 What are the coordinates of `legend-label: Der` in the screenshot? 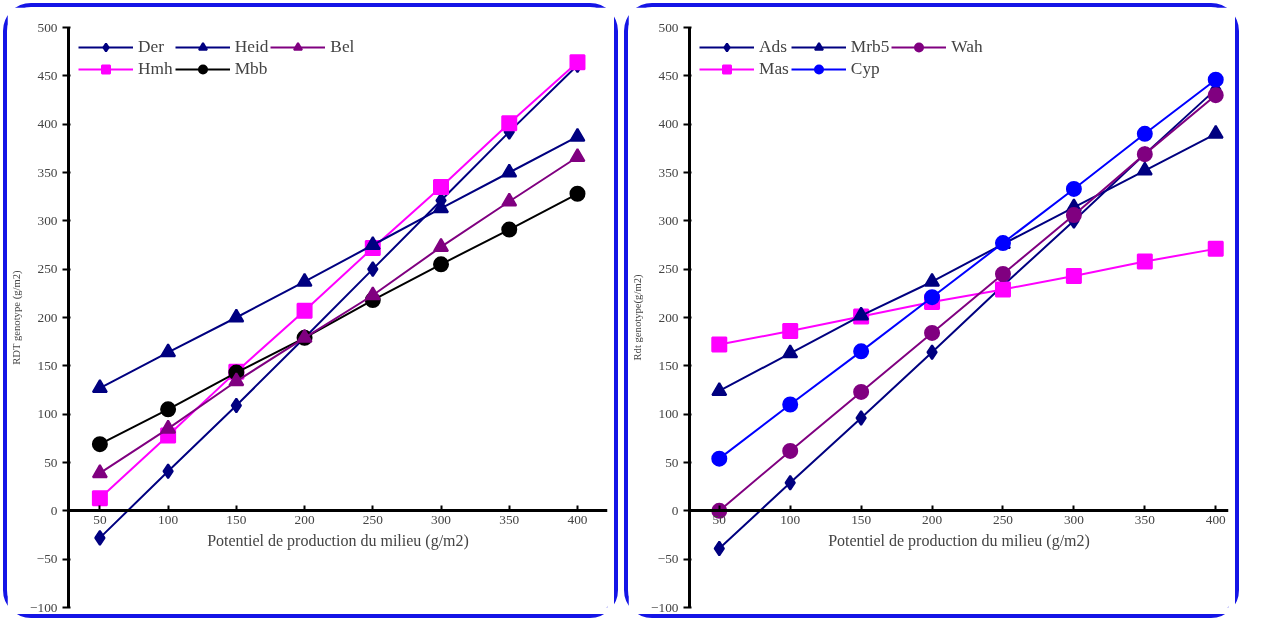 It's located at (151, 47).